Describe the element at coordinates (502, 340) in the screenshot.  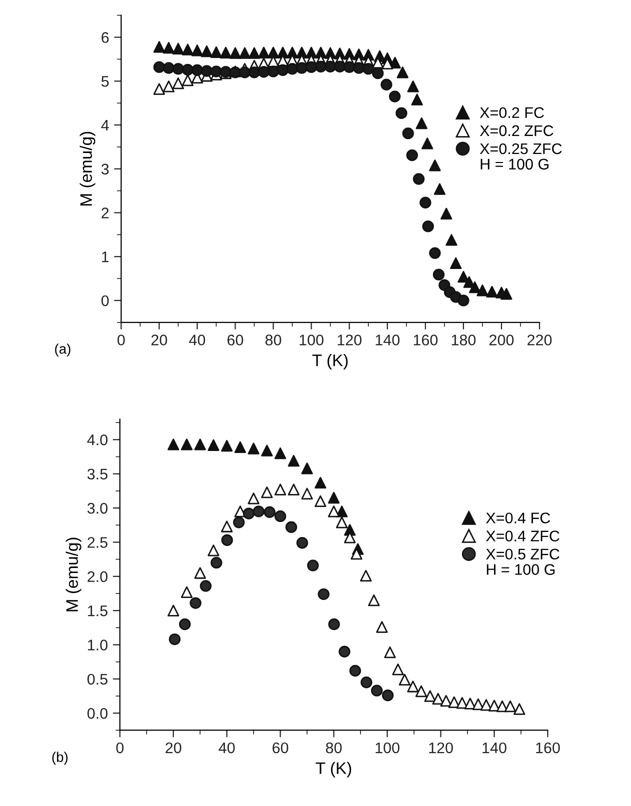
I see `x-tick-label: 200` at that location.